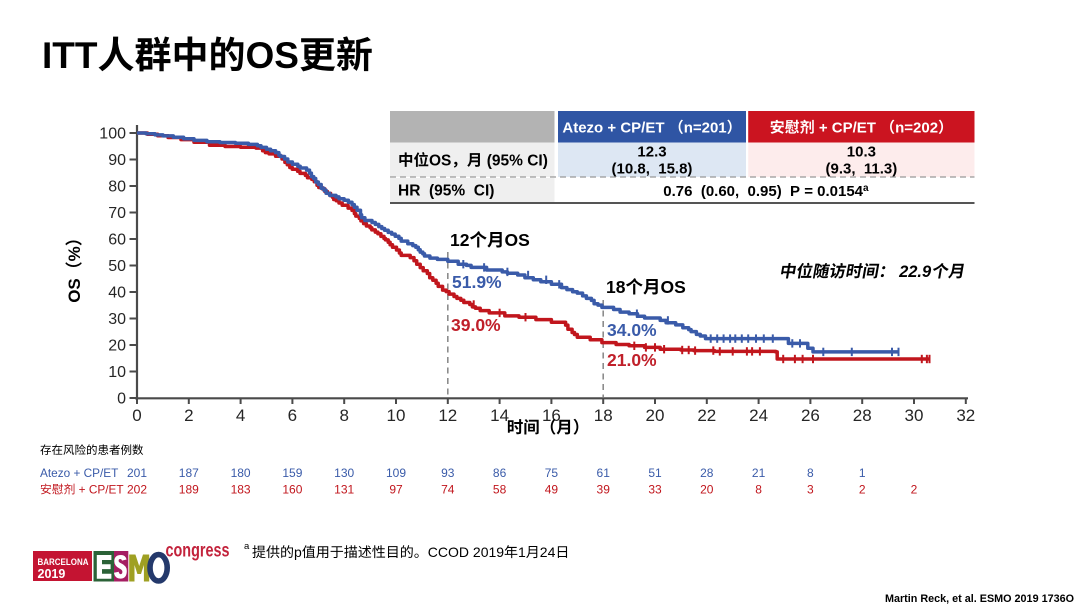 Image resolution: width=1080 pixels, height=610 pixels. I want to click on svg-text: p, so click(298, 552).